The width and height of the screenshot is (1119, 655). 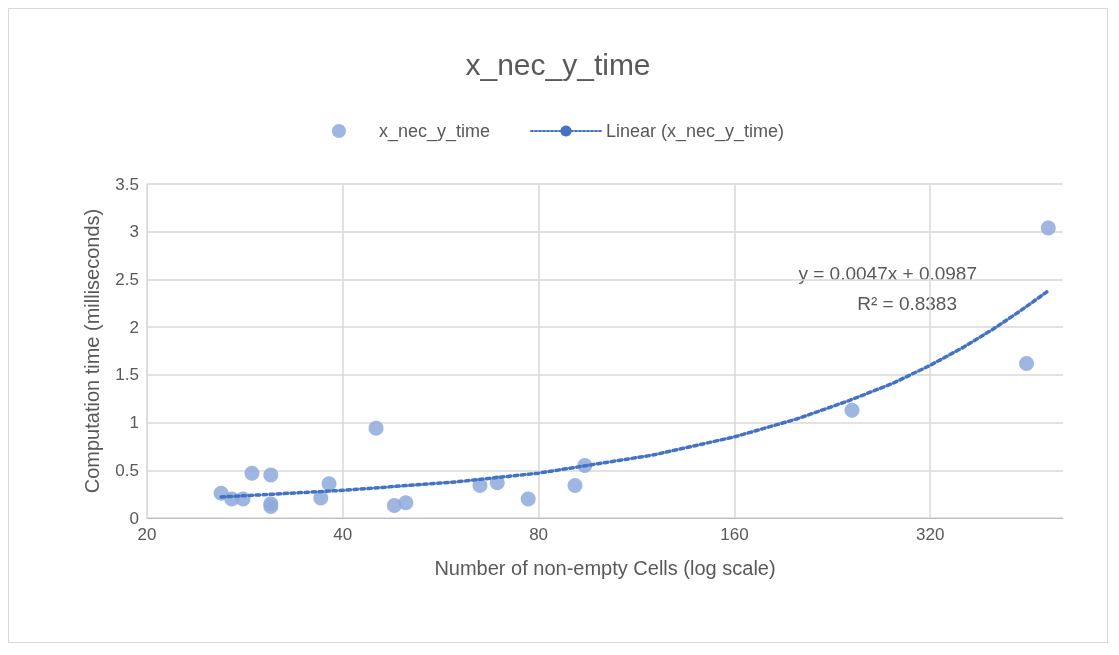 I want to click on x-tick-label: 160, so click(x=734, y=534).